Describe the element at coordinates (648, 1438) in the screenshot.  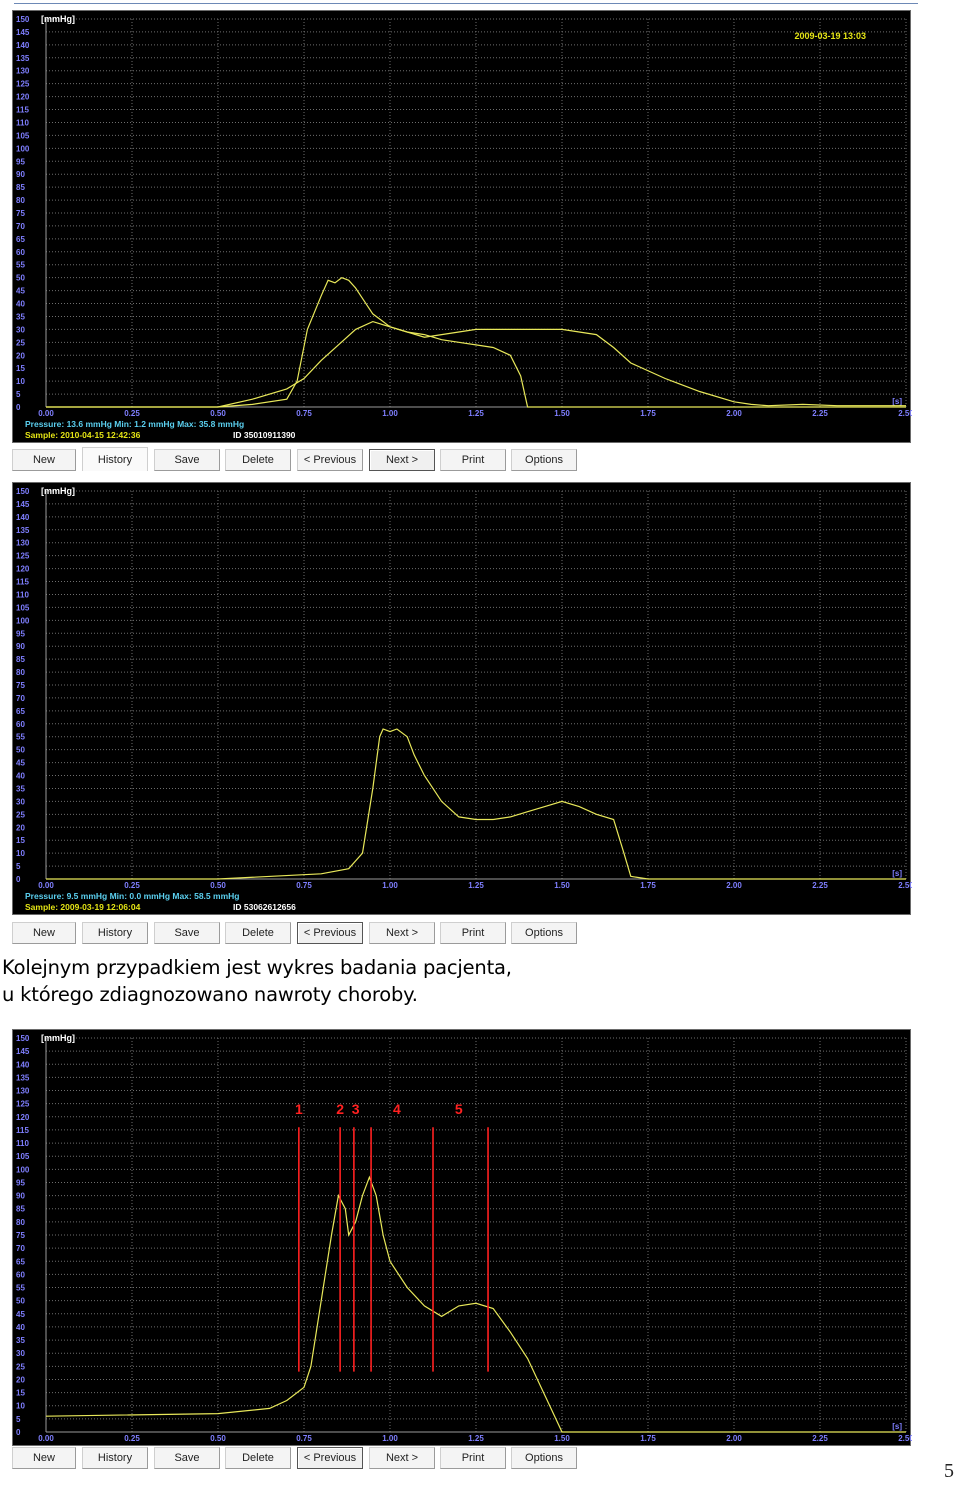
I see `x-tick-label: 1.75` at that location.